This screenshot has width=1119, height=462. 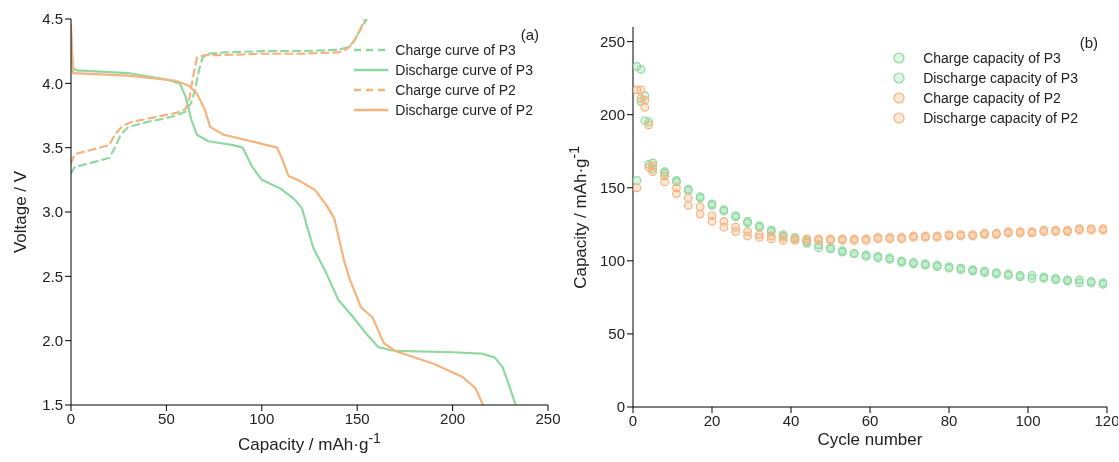 What do you see at coordinates (529, 34) in the screenshot?
I see `annotation: (a)` at bounding box center [529, 34].